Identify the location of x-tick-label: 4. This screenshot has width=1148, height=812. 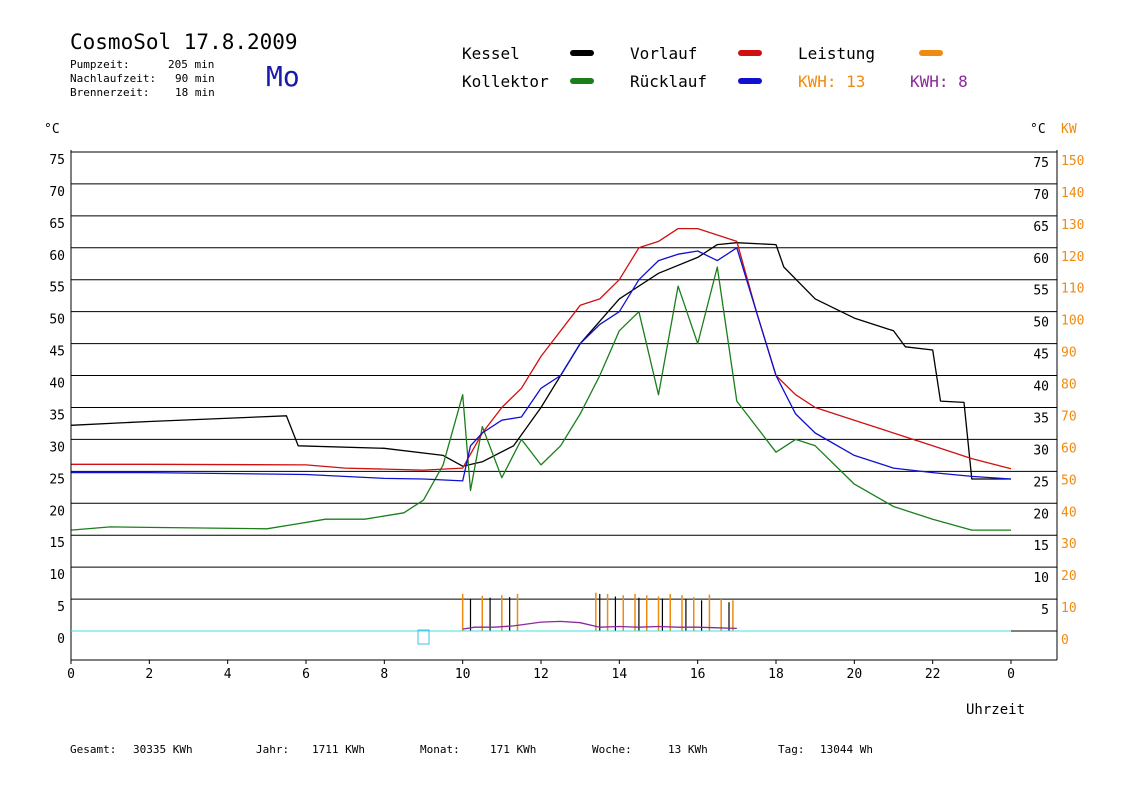
(228, 674).